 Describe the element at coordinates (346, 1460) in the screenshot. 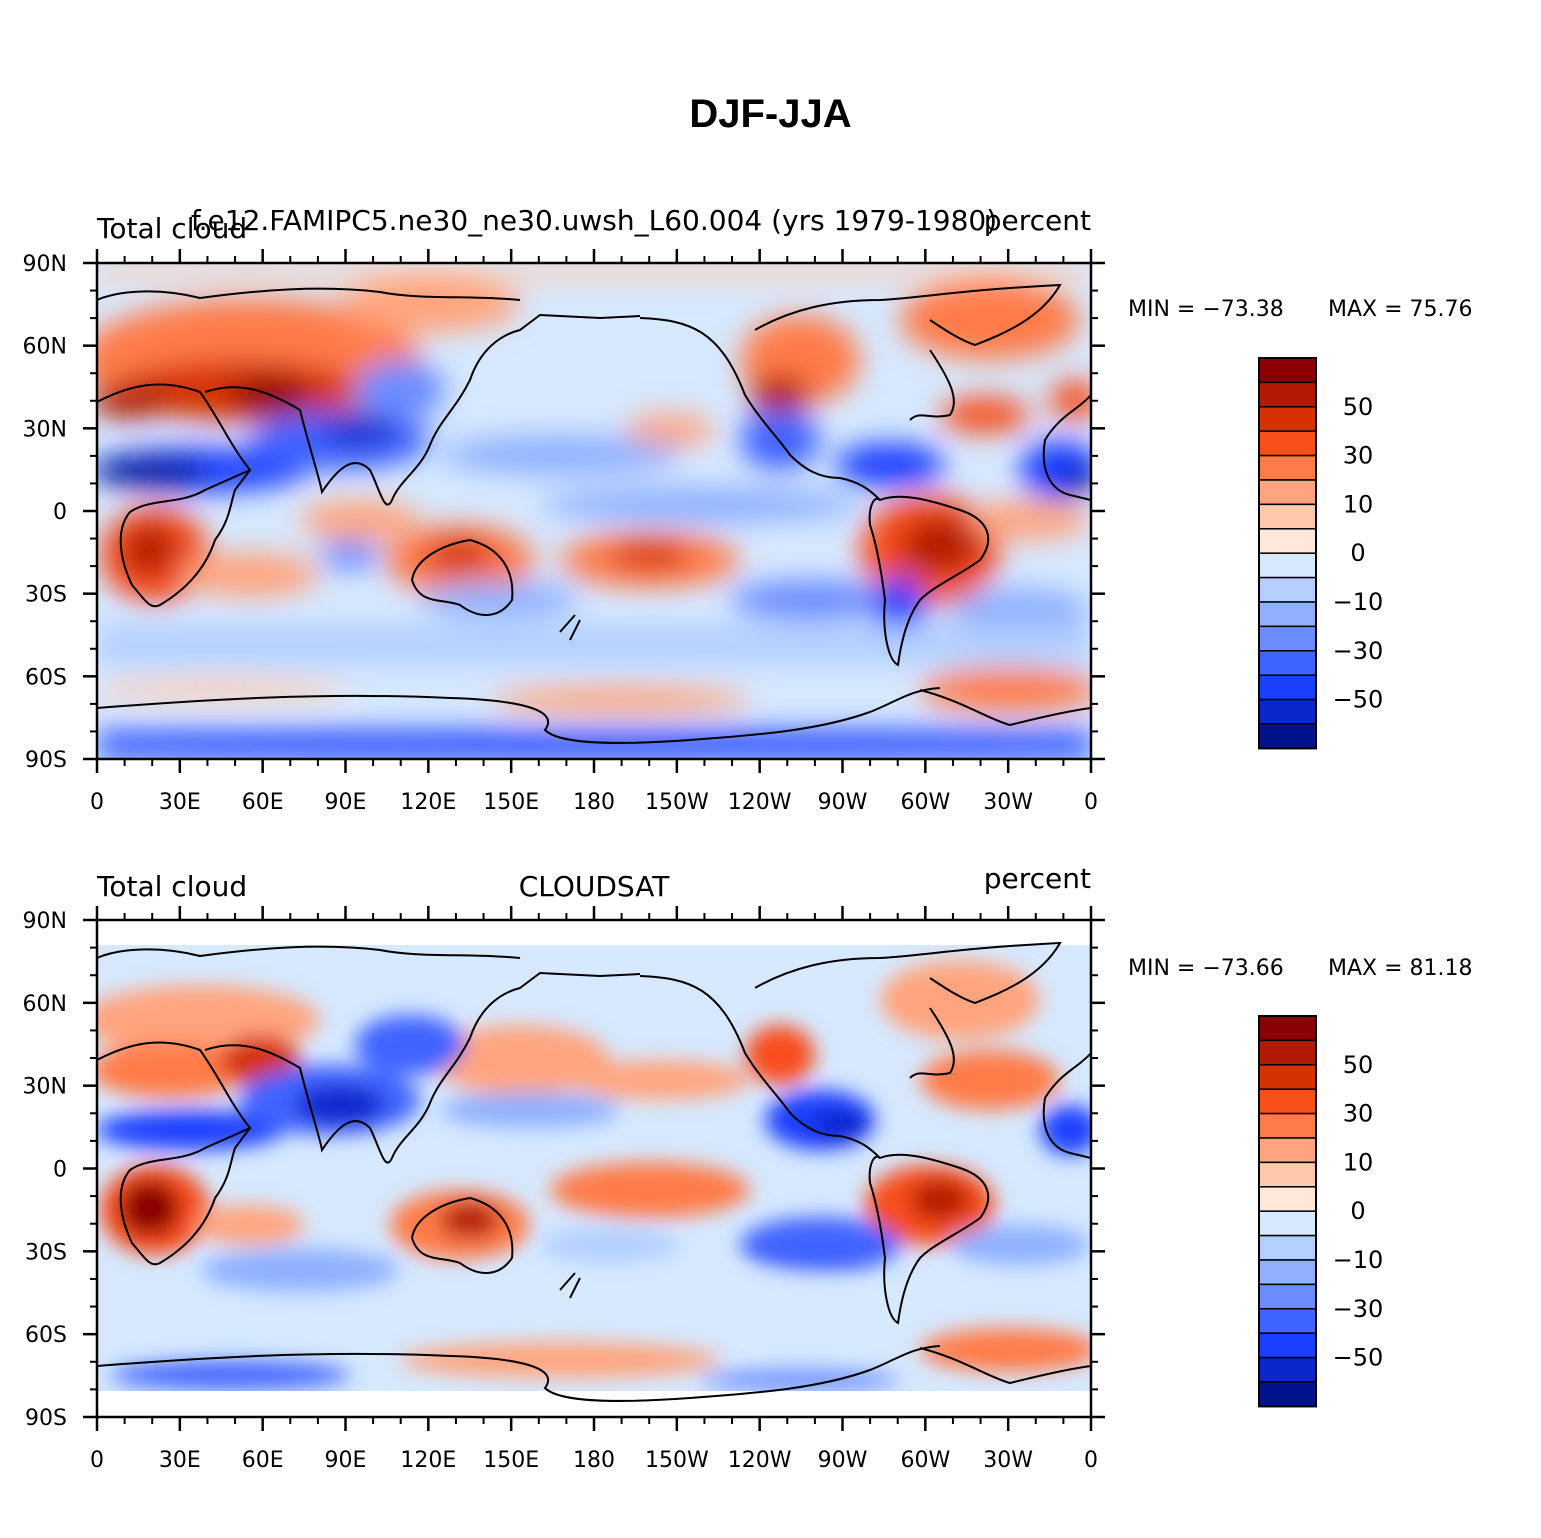

I see `cloudsat-lon-tick-label: 90E` at that location.